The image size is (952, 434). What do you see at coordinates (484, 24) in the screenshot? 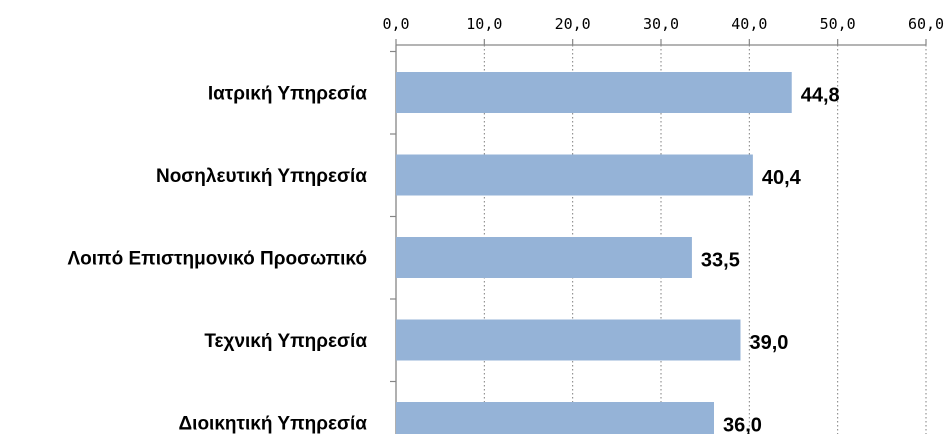
I see `x-tick-label: 10,0` at bounding box center [484, 24].